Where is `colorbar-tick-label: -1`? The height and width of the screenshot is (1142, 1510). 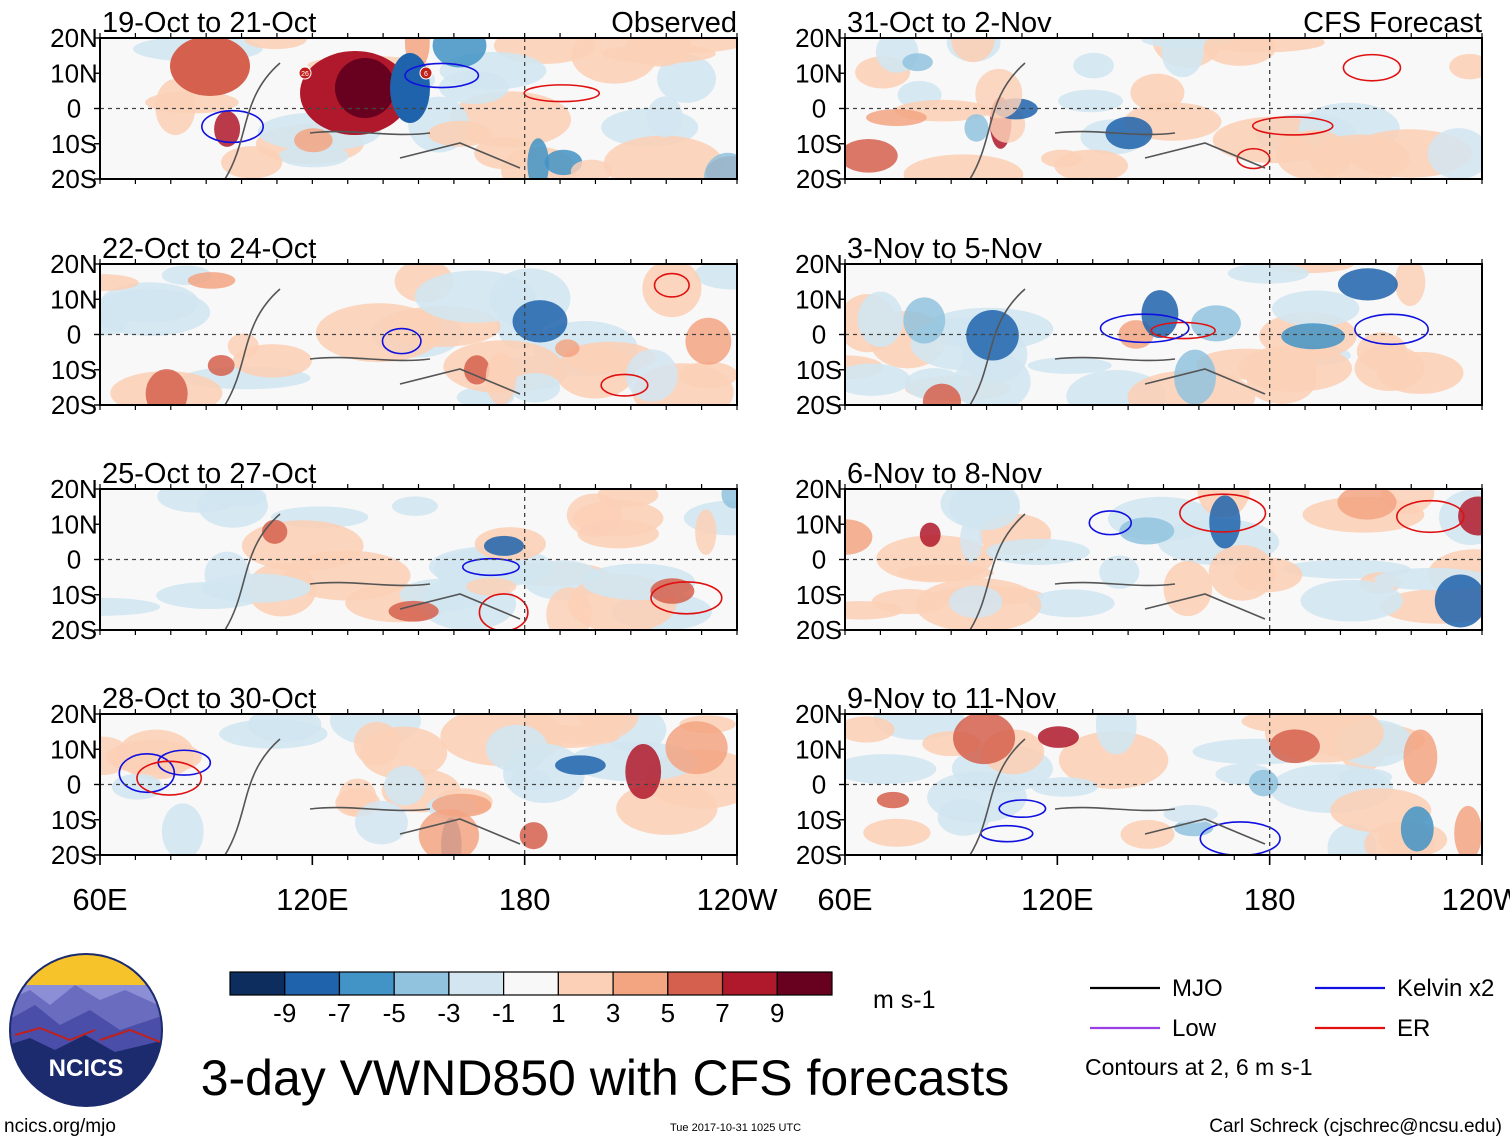 colorbar-tick-label: -1 is located at coordinates (503, 1013).